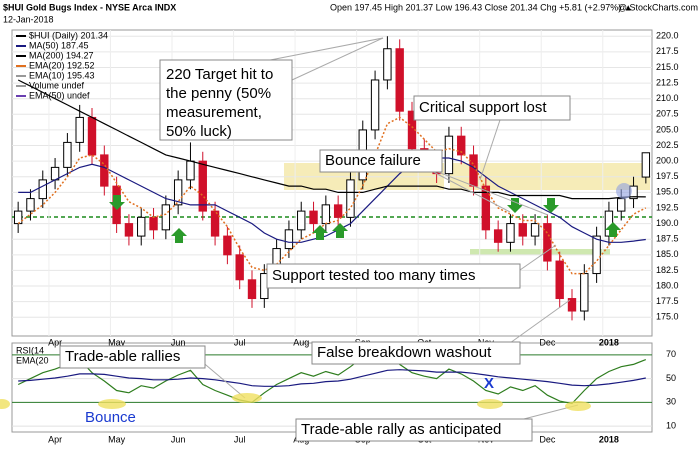 This screenshot has height=450, width=700. Describe the element at coordinates (671, 402) in the screenshot. I see `y-tick-label: 30` at that location.